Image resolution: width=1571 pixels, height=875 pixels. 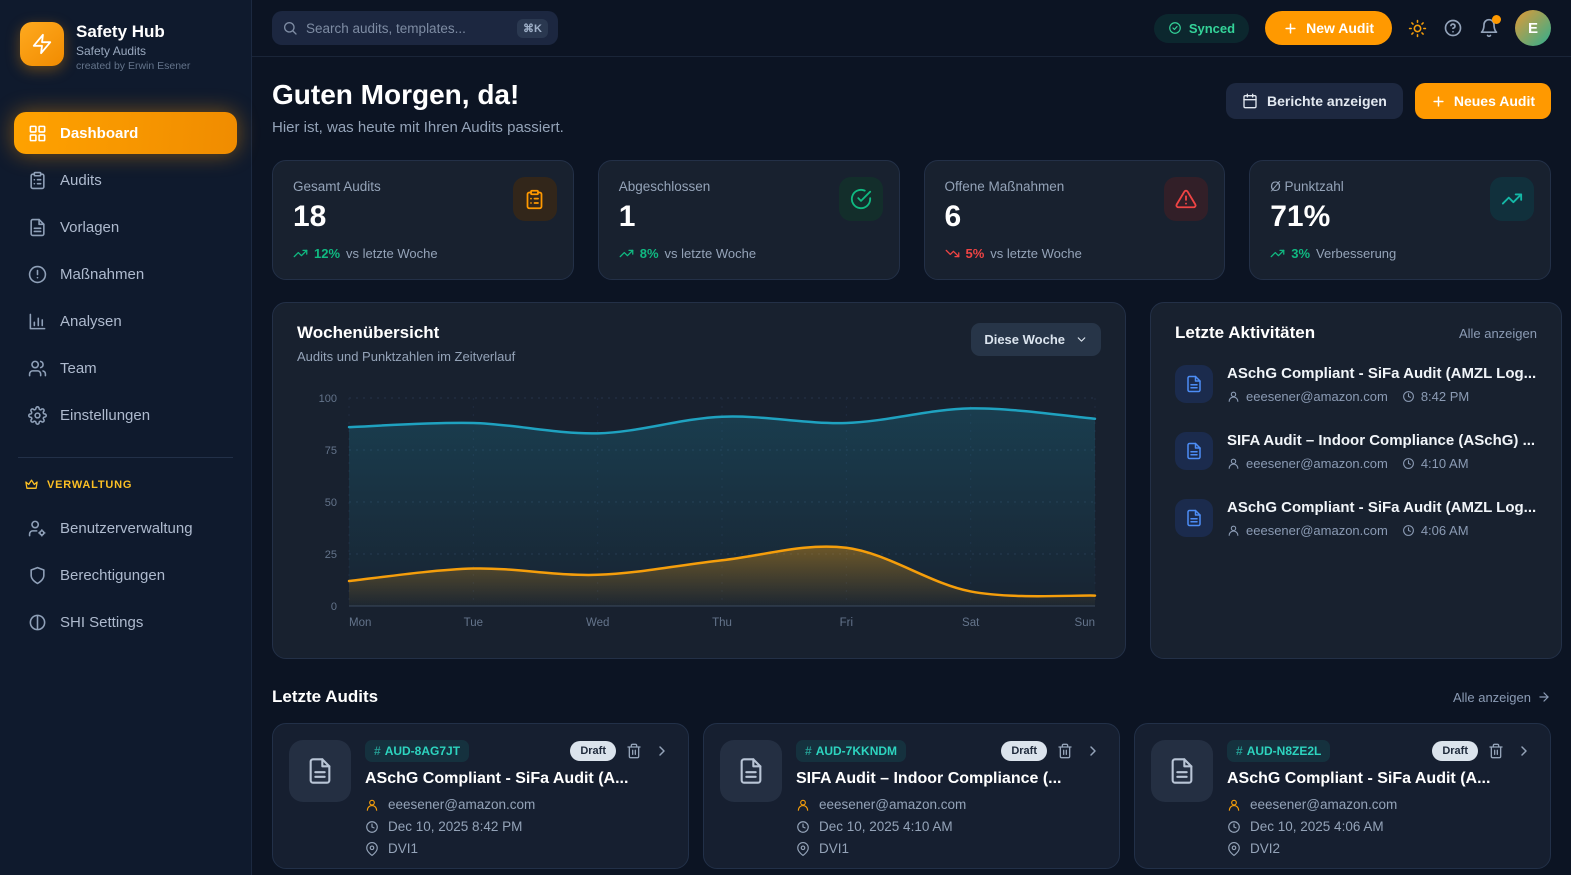 I want to click on svg-text: 50, so click(x=331, y=503).